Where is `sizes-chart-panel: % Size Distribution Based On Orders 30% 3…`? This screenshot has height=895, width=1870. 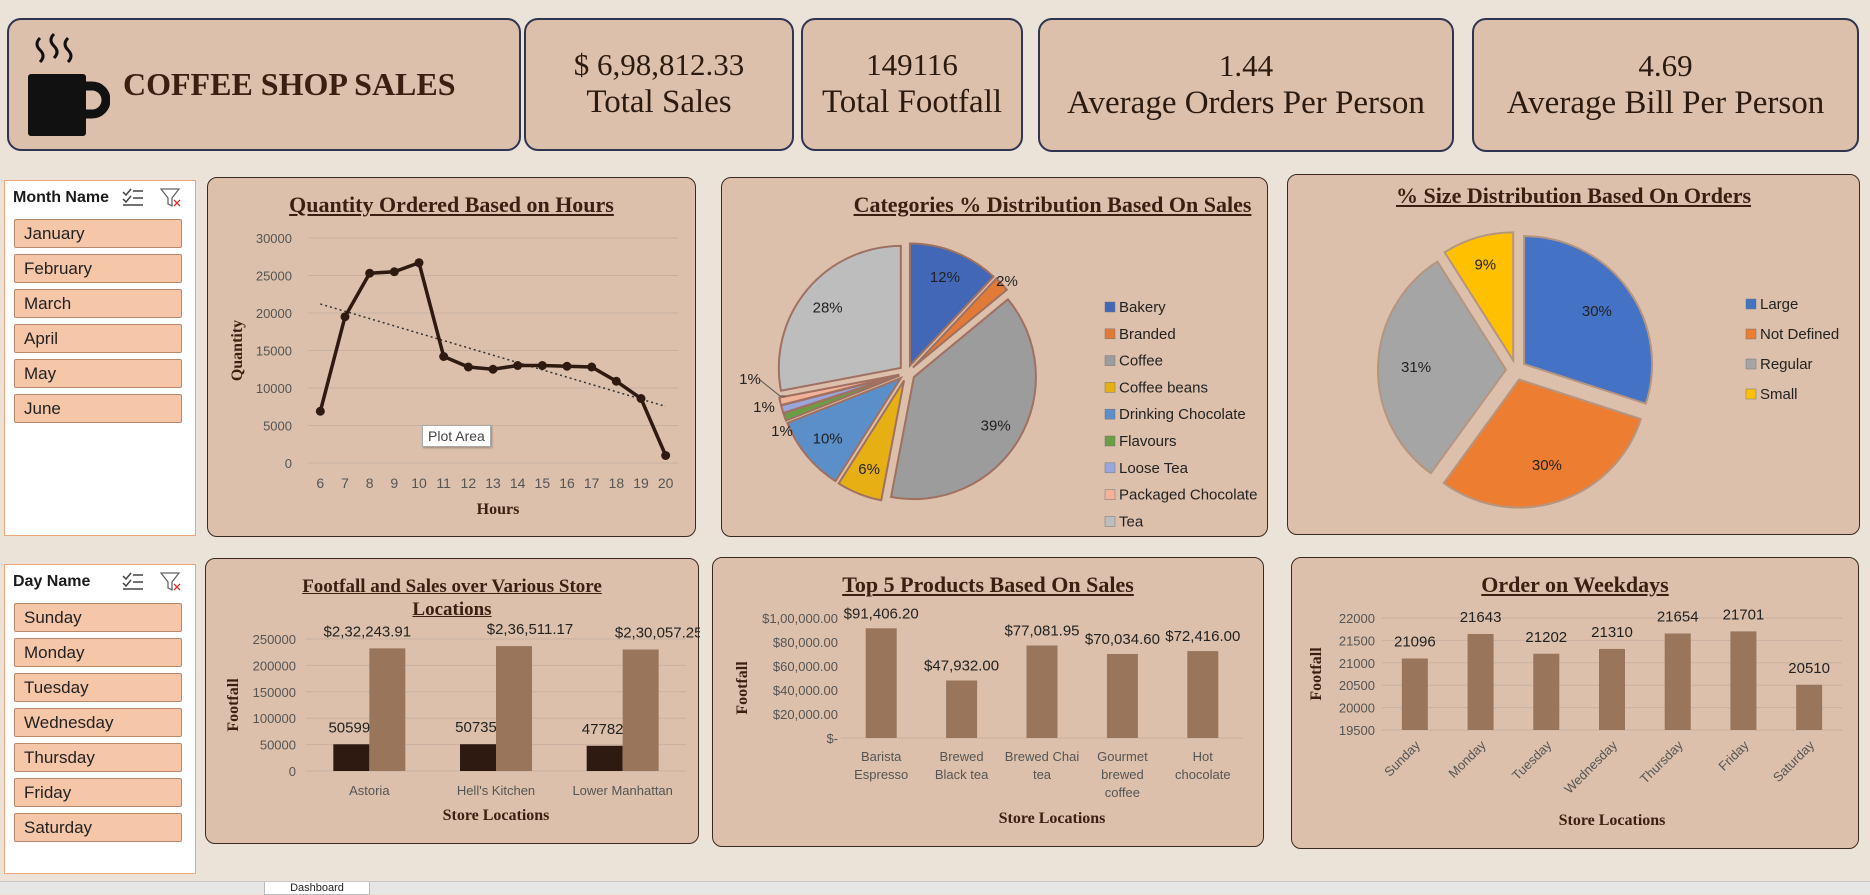
sizes-chart-panel: % Size Distribution Based On Orders 30% 3… is located at coordinates (1573, 354).